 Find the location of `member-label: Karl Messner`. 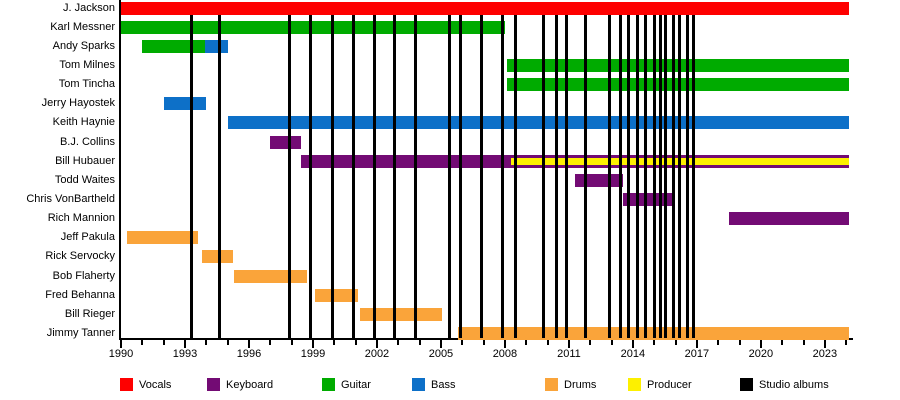

member-label: Karl Messner is located at coordinates (82, 26).